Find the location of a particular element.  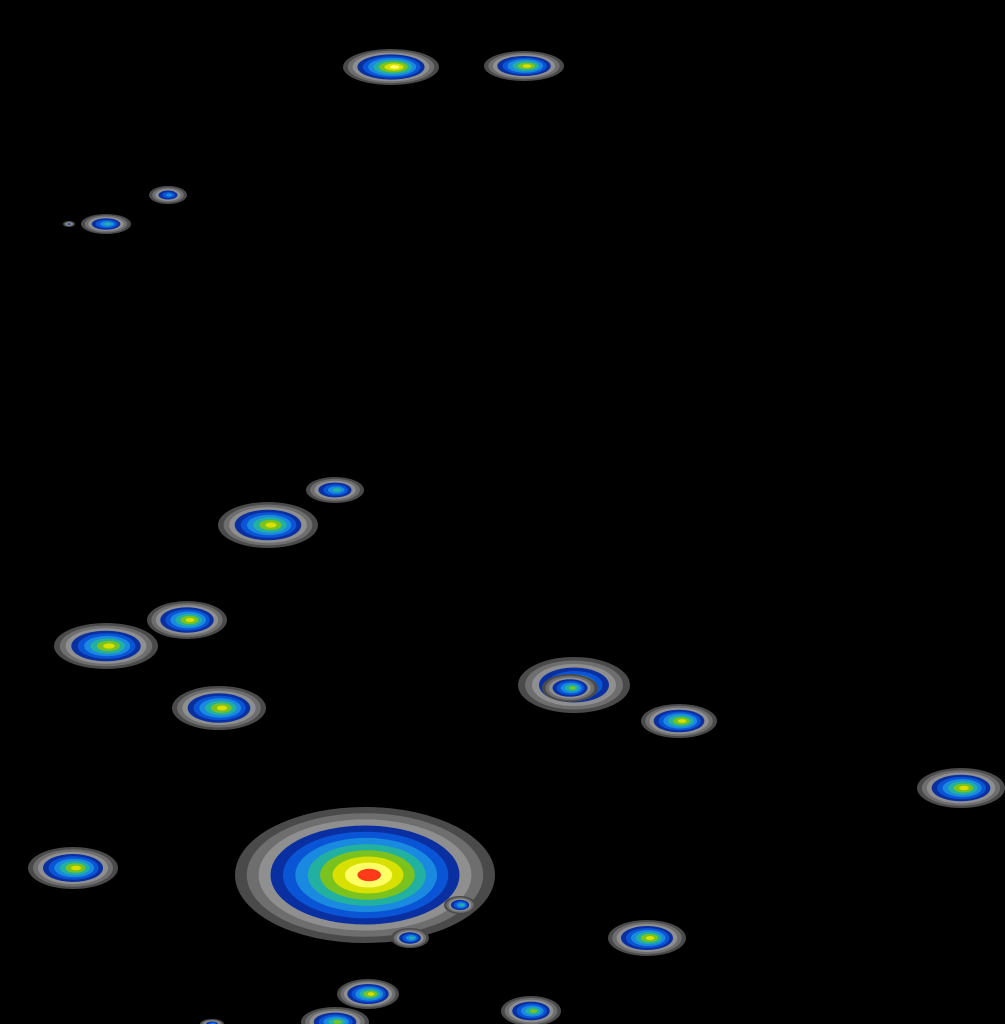

hotspot-h3 is located at coordinates (168, 195).